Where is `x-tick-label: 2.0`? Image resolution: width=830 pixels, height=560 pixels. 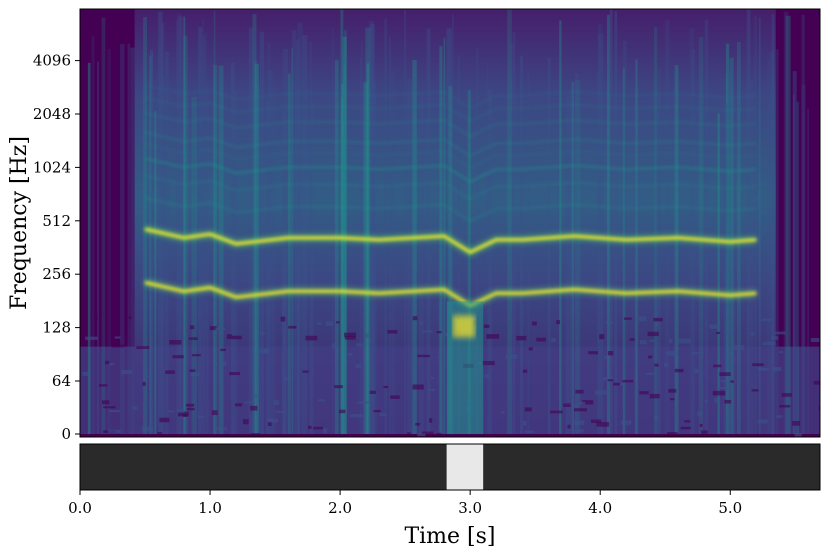
x-tick-label: 2.0 is located at coordinates (340, 508).